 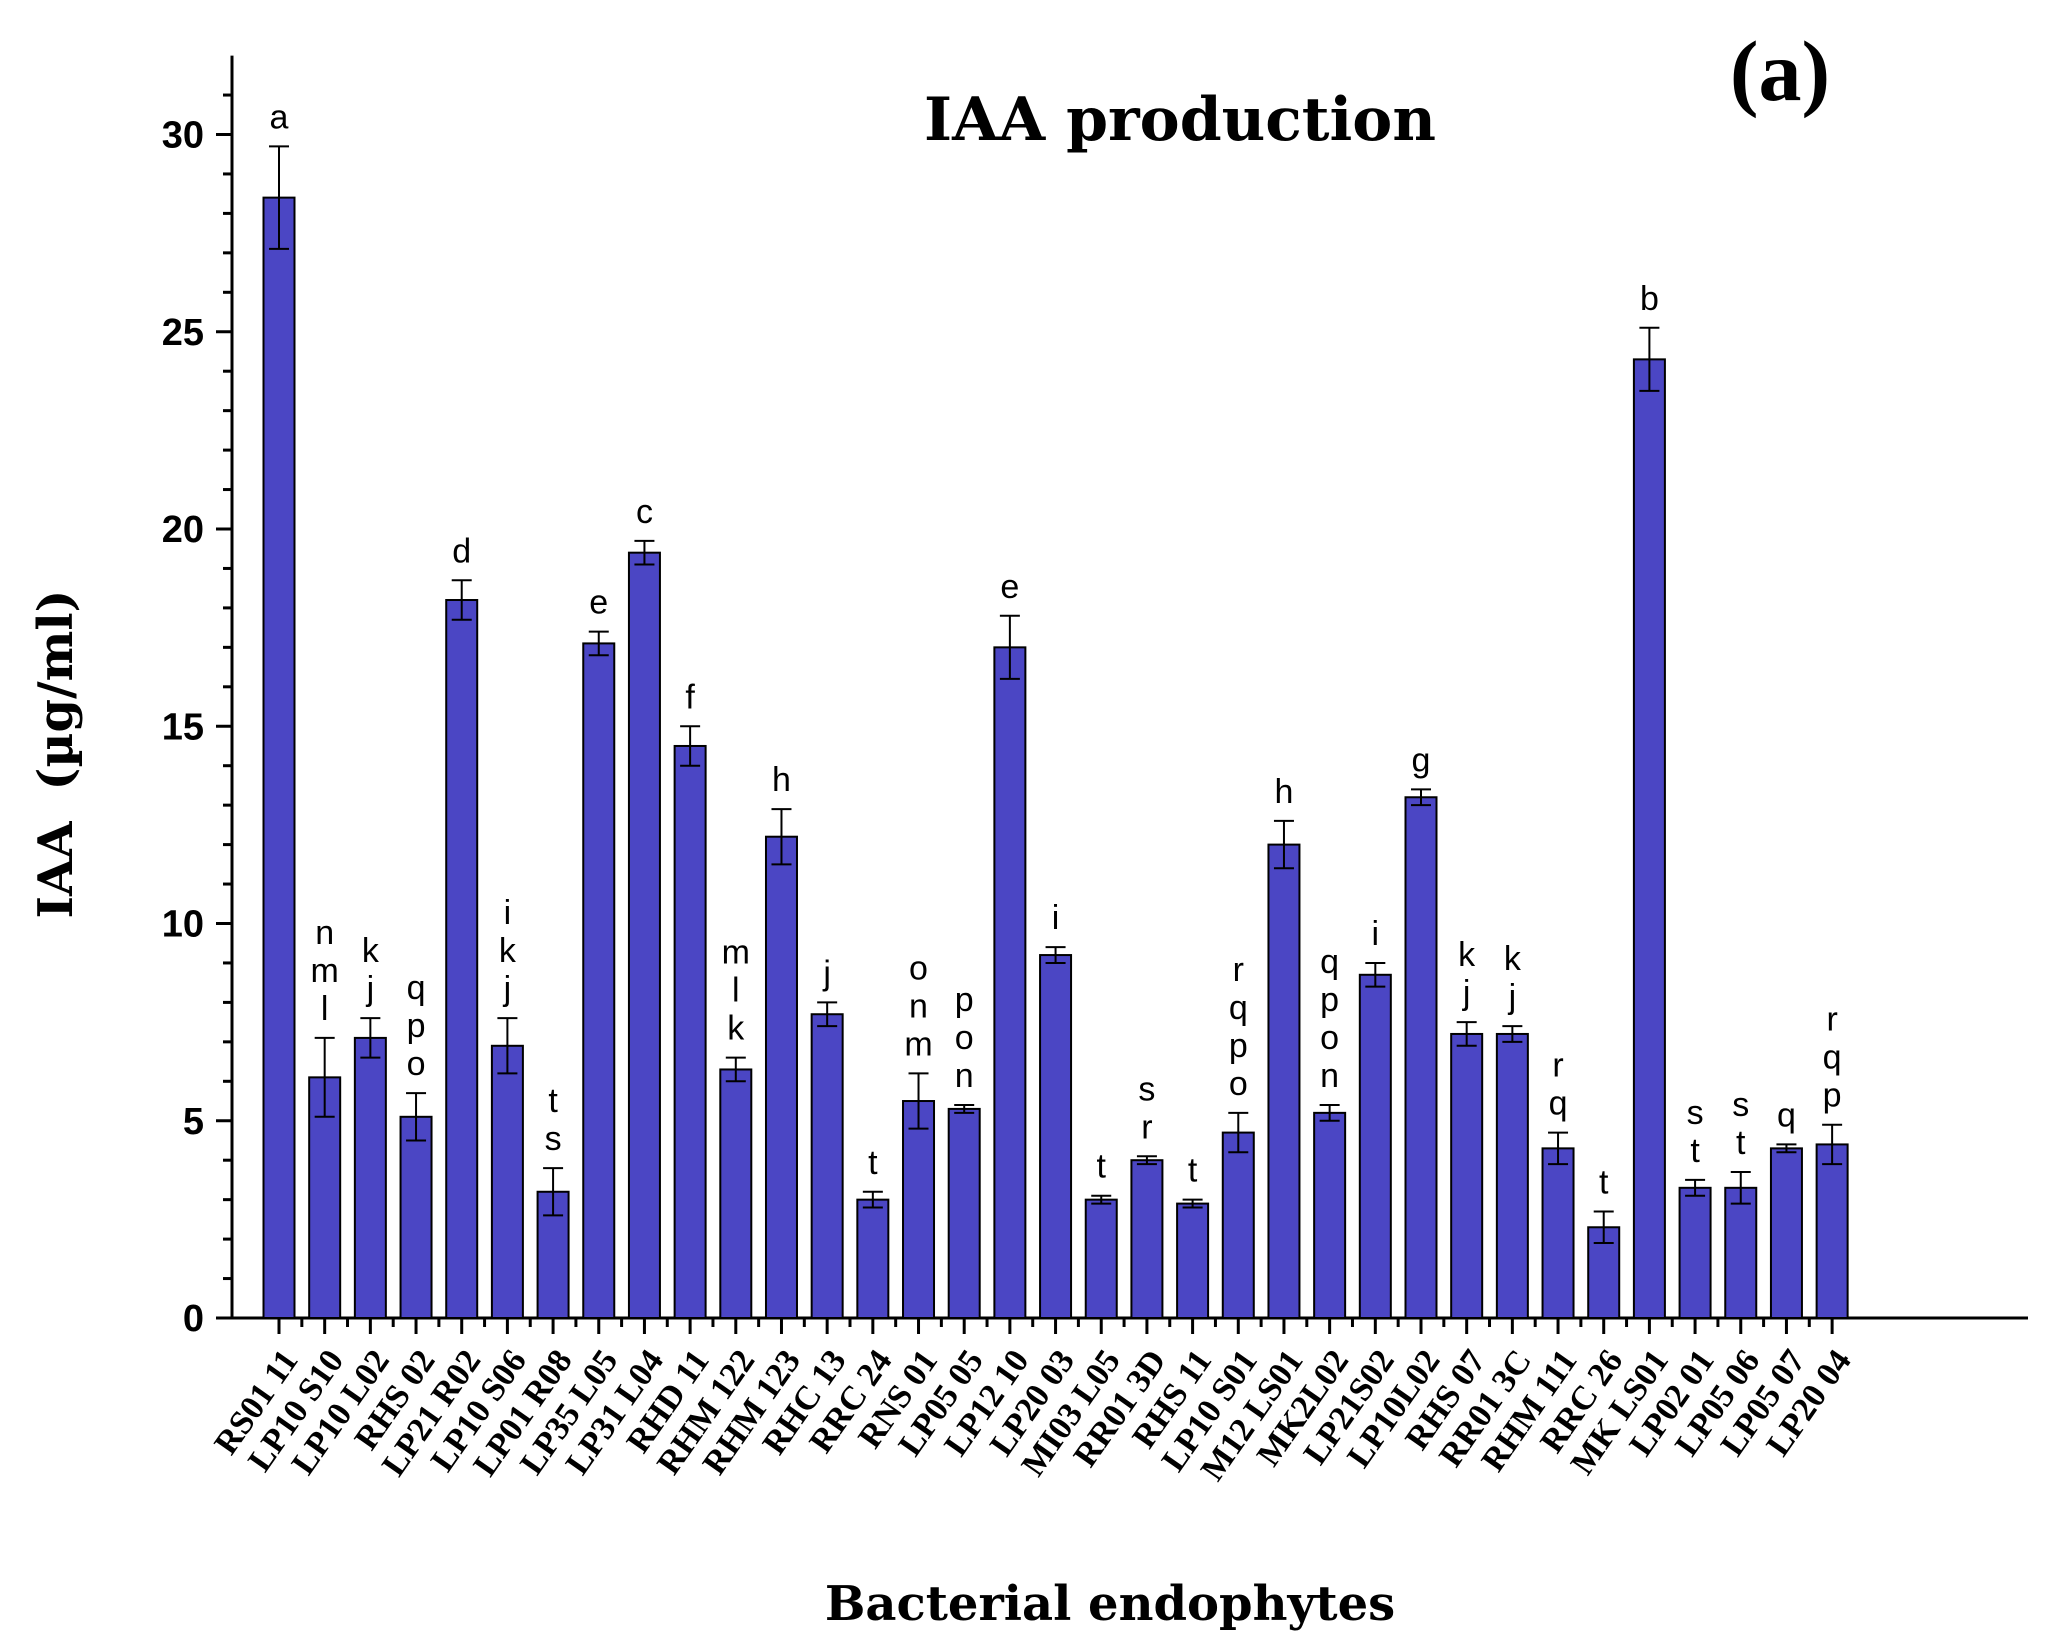 I want to click on significance-letter: c, so click(x=644, y=512).